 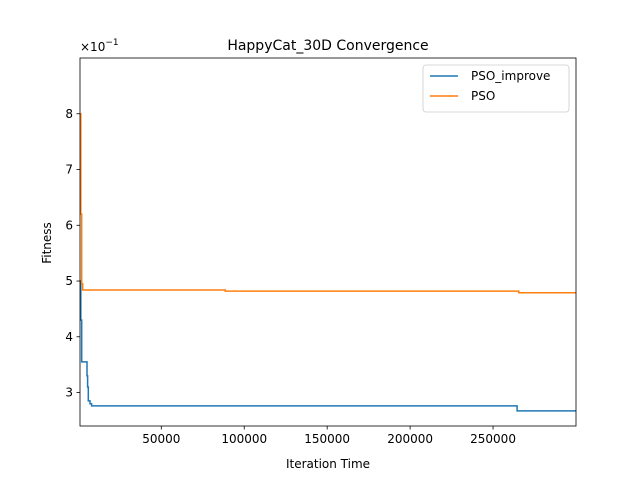 What do you see at coordinates (244, 439) in the screenshot?
I see `x-tick-label: 100000` at bounding box center [244, 439].